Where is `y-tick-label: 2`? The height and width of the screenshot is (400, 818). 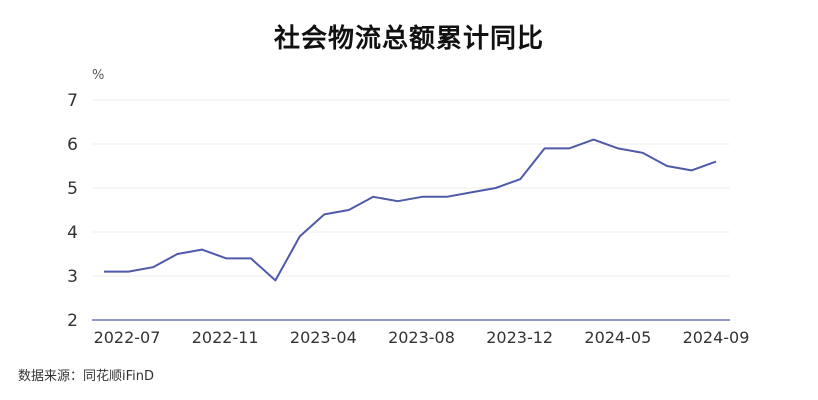
y-tick-label: 2 is located at coordinates (72, 321).